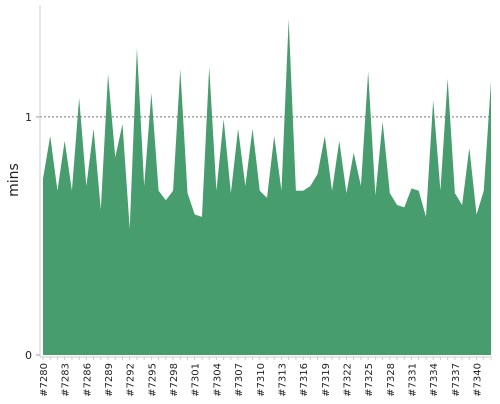 The image size is (500, 404). Describe the element at coordinates (217, 380) in the screenshot. I see `x-tick-label: #7304` at that location.